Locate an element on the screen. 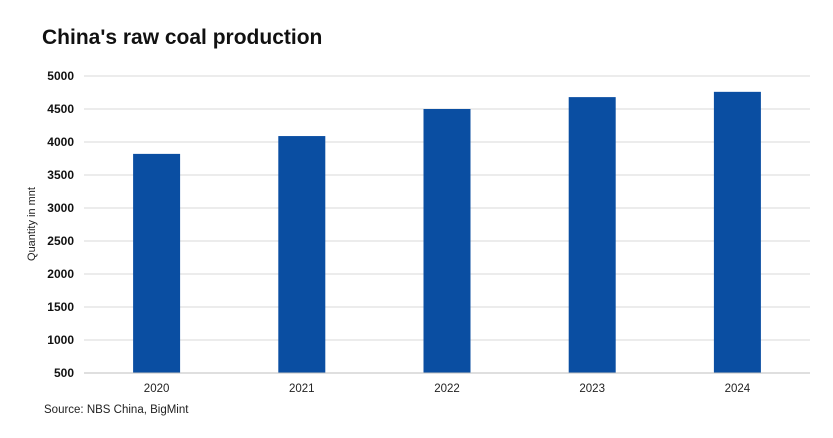 The image size is (833, 438). bar-2024 is located at coordinates (737, 232).